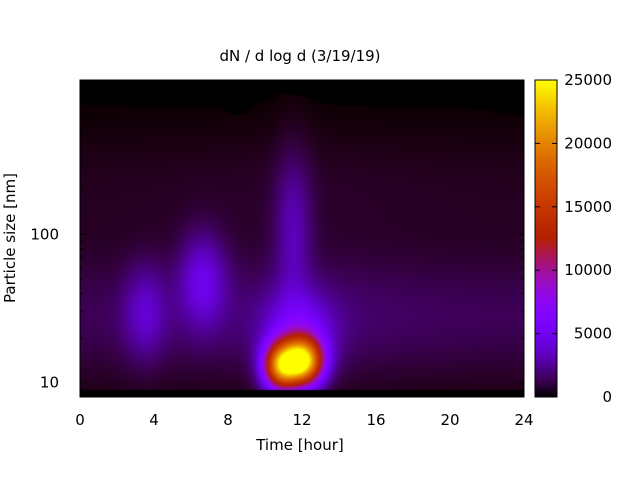  Describe the element at coordinates (299, 56) in the screenshot. I see `chart-title: dN / d log d (3/19/19)` at that location.